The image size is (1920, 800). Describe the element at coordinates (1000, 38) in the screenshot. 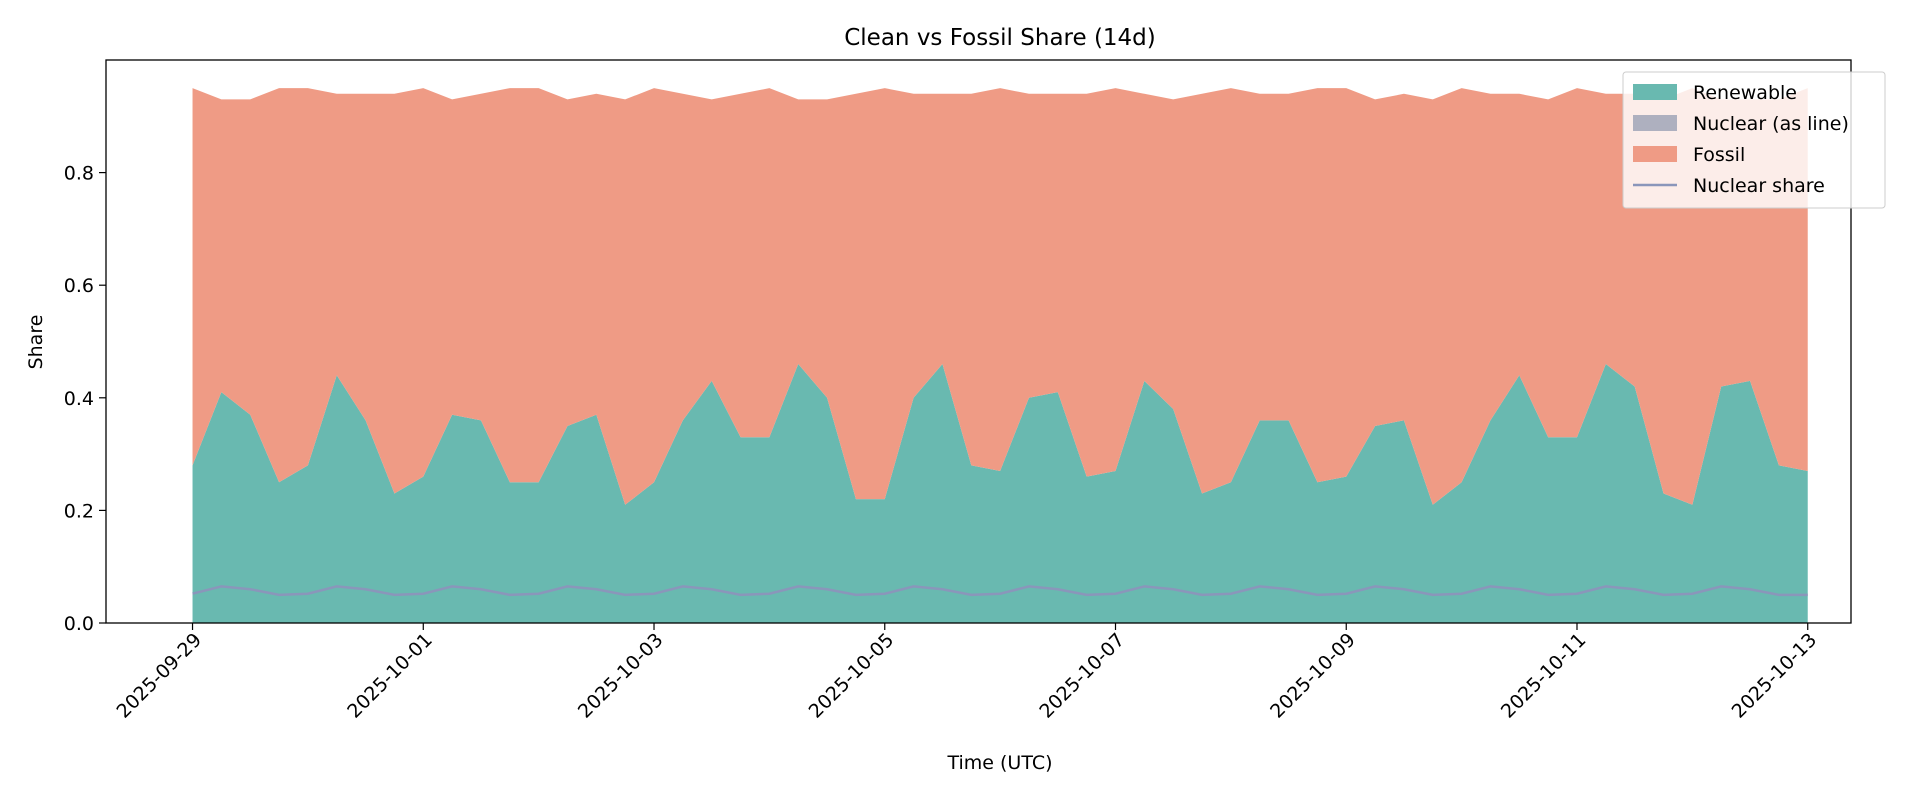

I see `chart-title: Clean vs Fossil Share (14d)` at that location.